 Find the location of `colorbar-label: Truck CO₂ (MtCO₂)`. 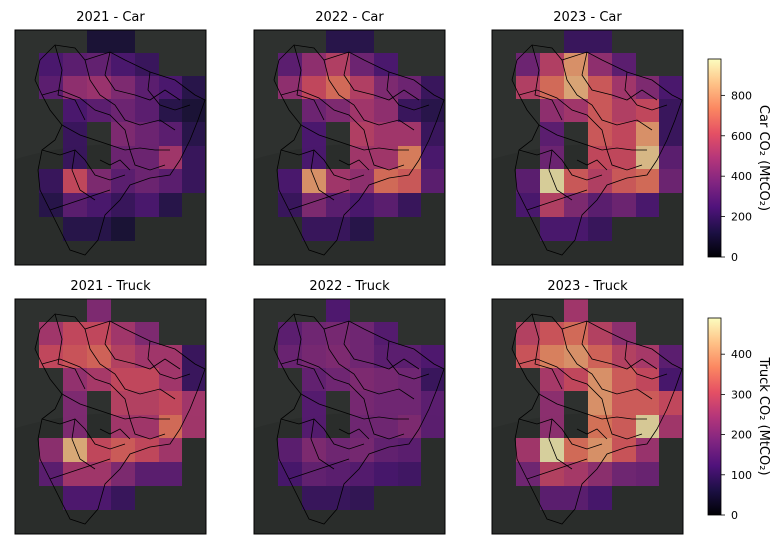

colorbar-label: Truck CO₂ (MtCO₂) is located at coordinates (763, 415).